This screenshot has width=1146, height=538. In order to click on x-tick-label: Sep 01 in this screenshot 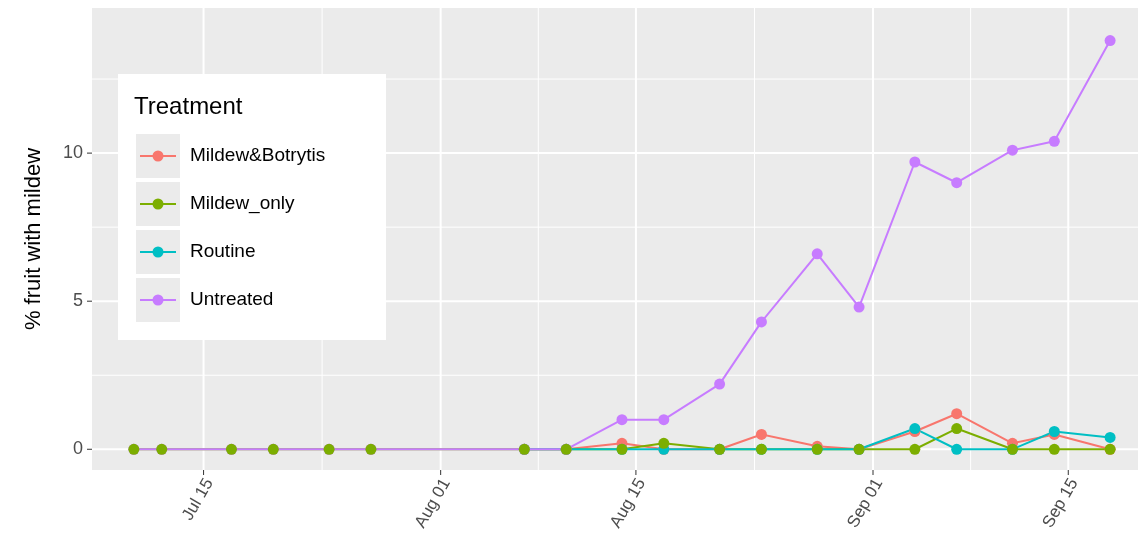, I will do `click(864, 502)`.